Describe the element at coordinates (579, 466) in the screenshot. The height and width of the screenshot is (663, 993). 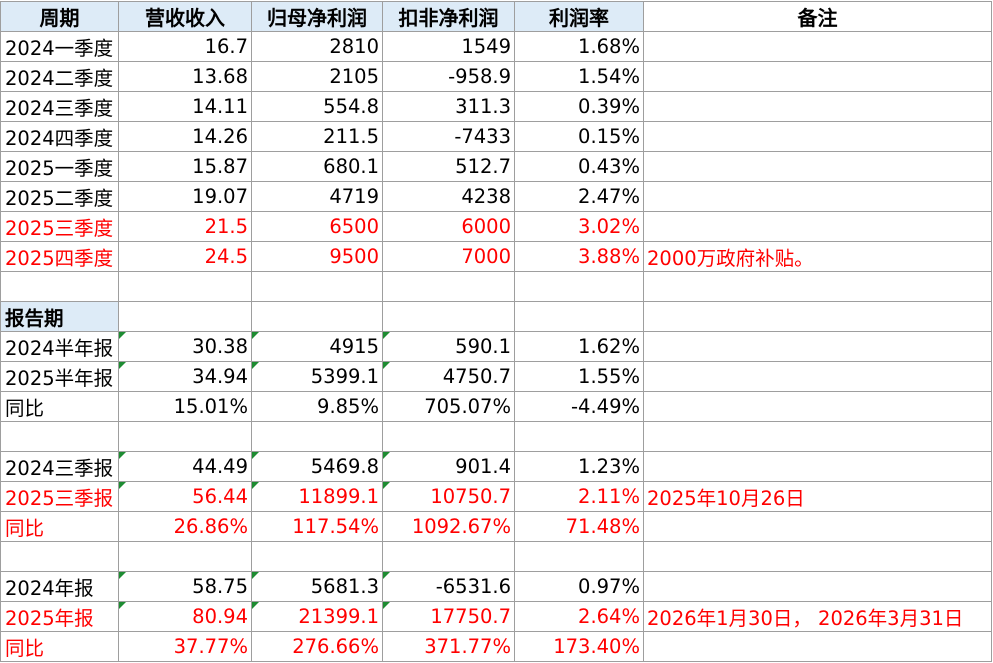
I see `cell-margin: 1.23%` at that location.